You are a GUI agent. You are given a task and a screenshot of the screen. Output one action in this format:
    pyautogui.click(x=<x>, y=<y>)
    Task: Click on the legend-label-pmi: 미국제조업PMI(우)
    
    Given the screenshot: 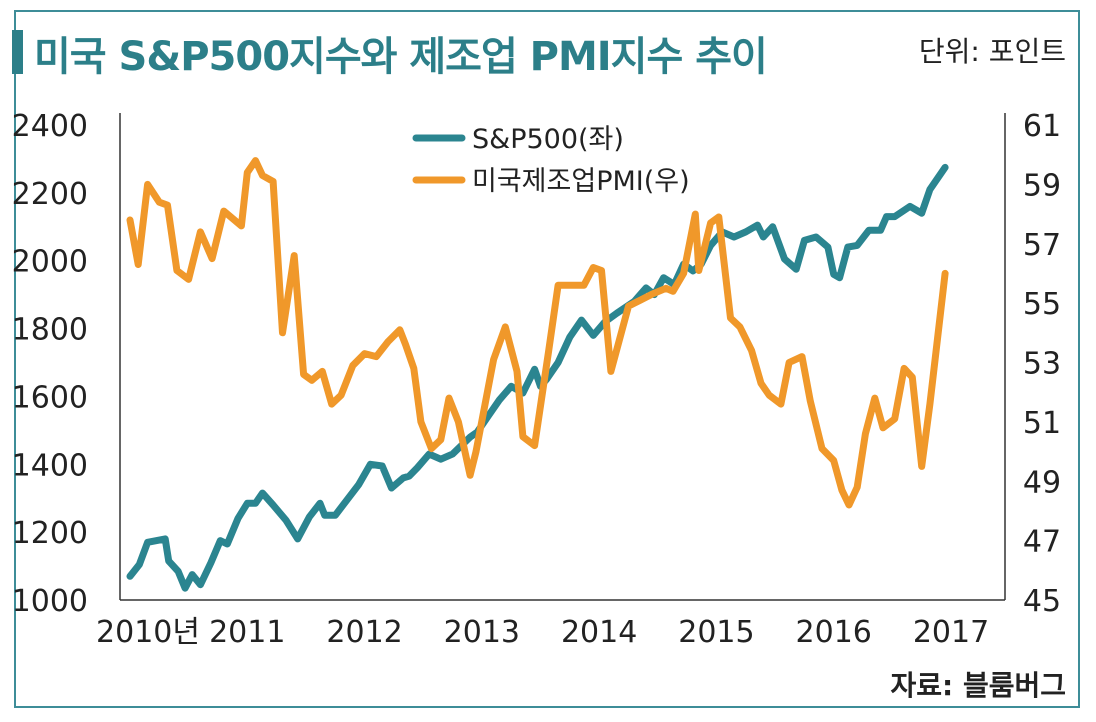 What is the action you would take?
    pyautogui.click(x=581, y=181)
    